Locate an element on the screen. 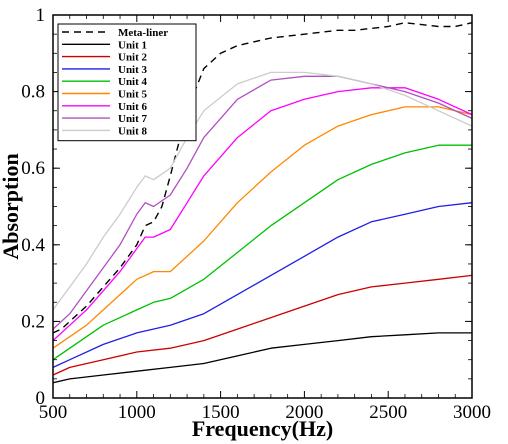 The height and width of the screenshot is (444, 508). x-tick-label: 2000 is located at coordinates (304, 412).